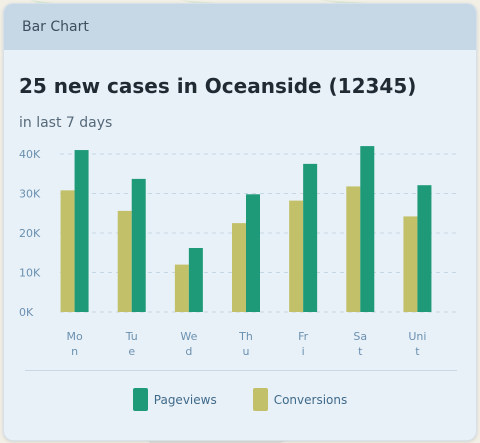  What do you see at coordinates (140, 399) in the screenshot?
I see `legend-swatch-pageviews` at bounding box center [140, 399].